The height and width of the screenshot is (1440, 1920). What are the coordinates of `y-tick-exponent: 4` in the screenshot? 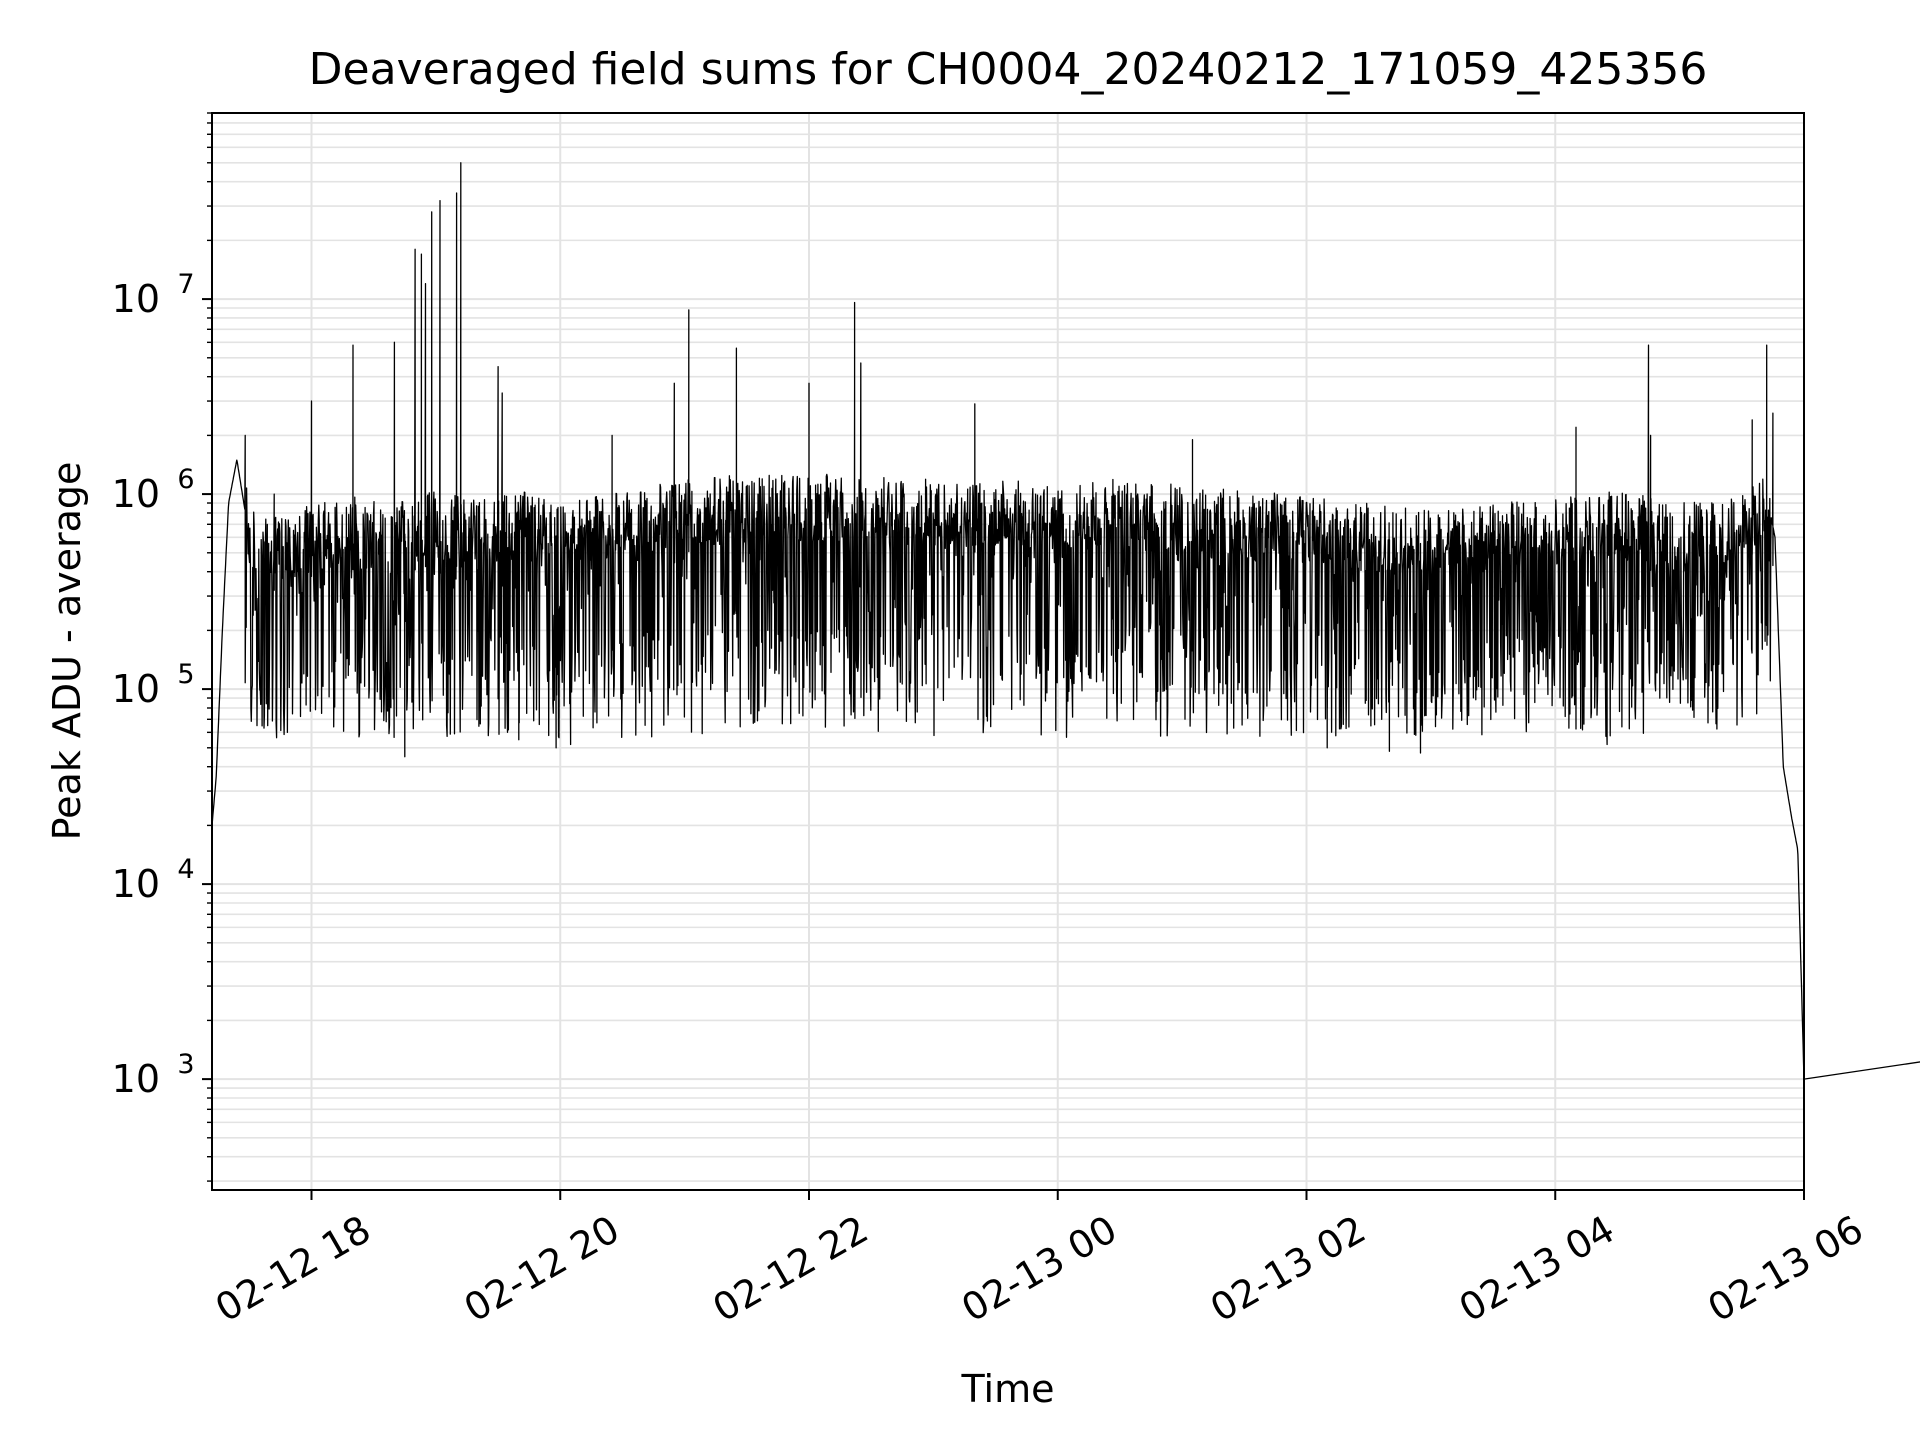 It's located at (185, 869).